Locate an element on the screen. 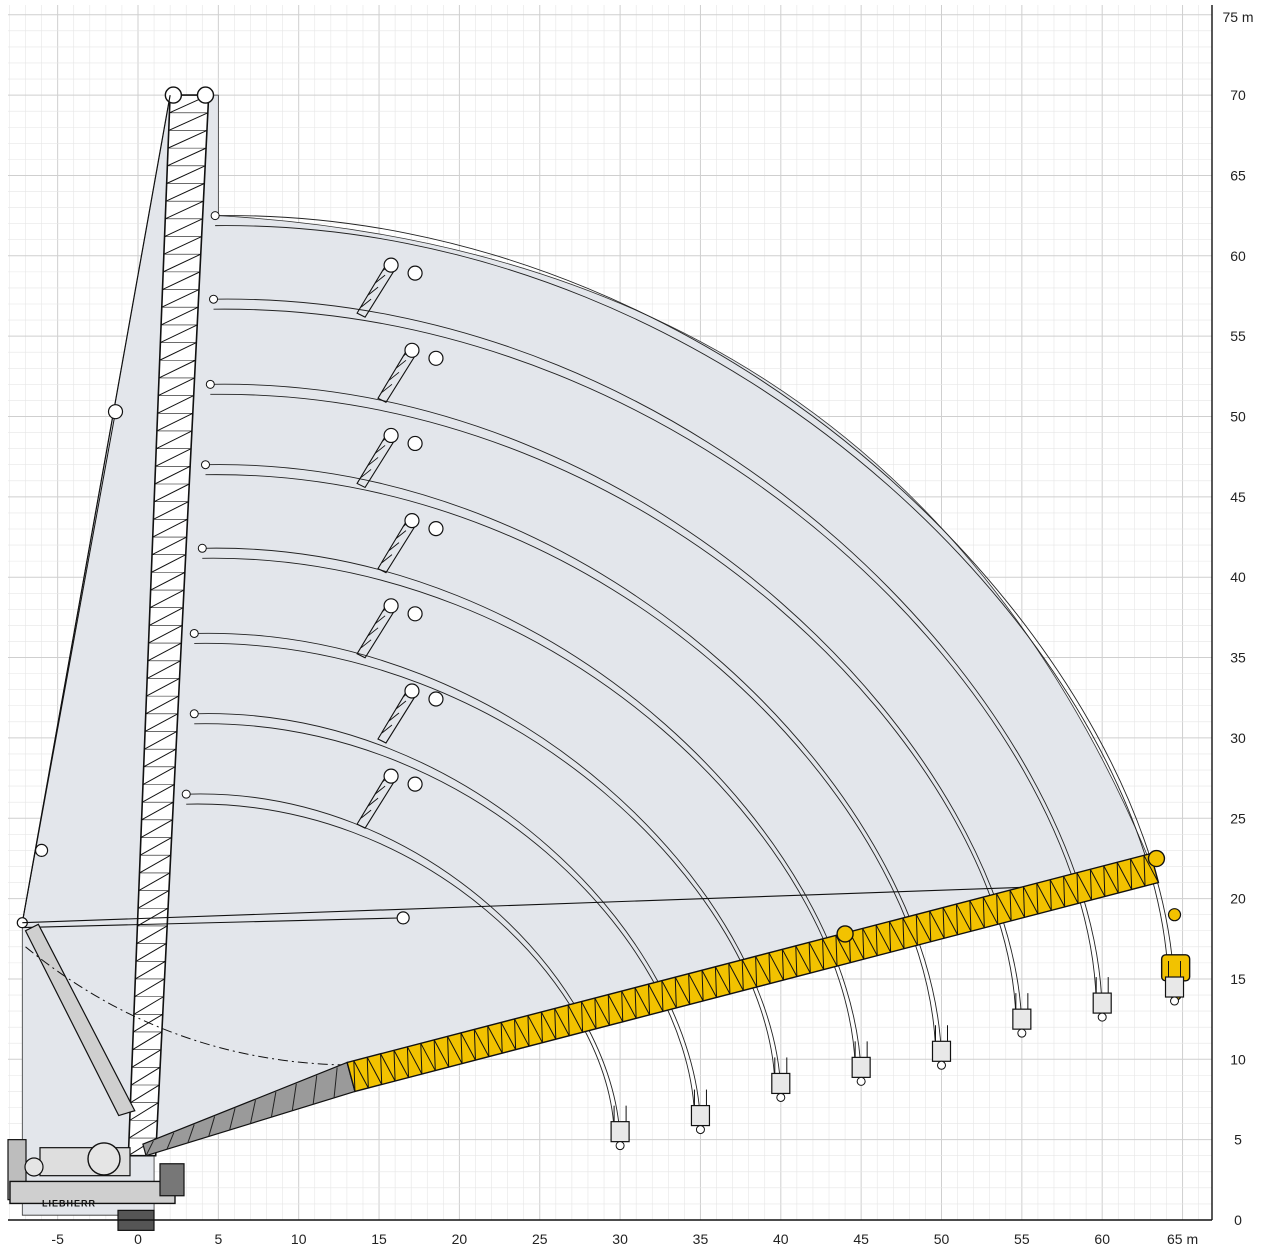  y-axis-end-label: 75 m is located at coordinates (1237, 17).